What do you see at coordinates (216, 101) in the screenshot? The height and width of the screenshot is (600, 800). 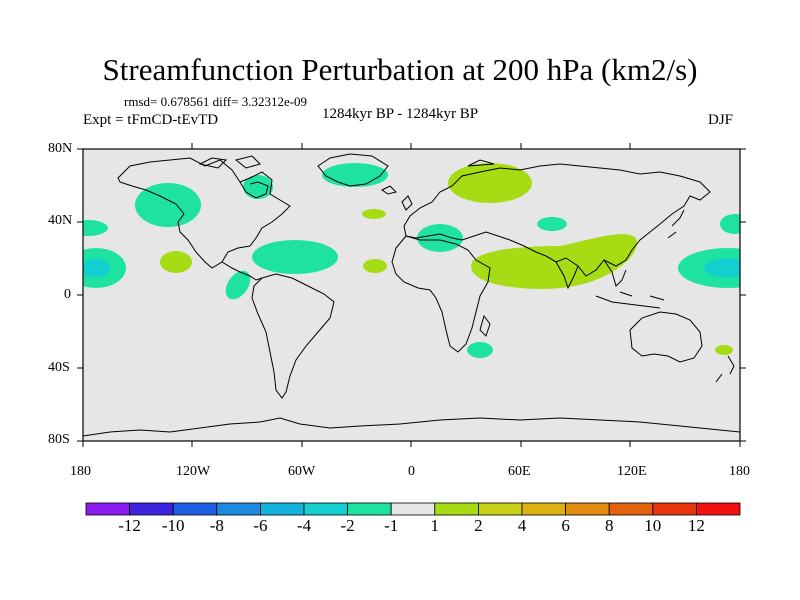 I see `stats-label: rmsd= 0.678561 diff= 3.32312e-09` at bounding box center [216, 101].